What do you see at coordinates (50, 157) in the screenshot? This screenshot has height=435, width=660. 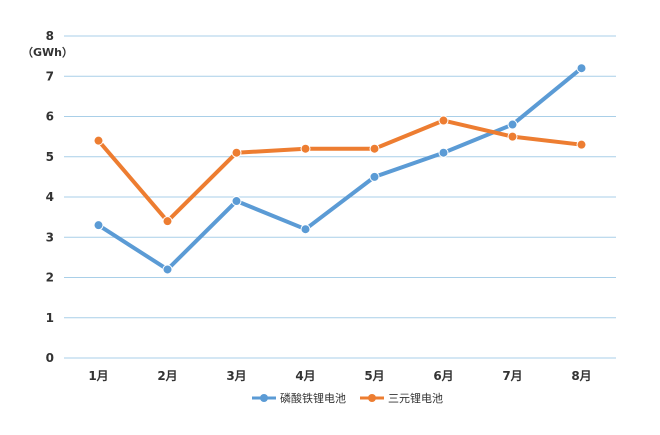 I see `y-tick-label: 5` at bounding box center [50, 157].